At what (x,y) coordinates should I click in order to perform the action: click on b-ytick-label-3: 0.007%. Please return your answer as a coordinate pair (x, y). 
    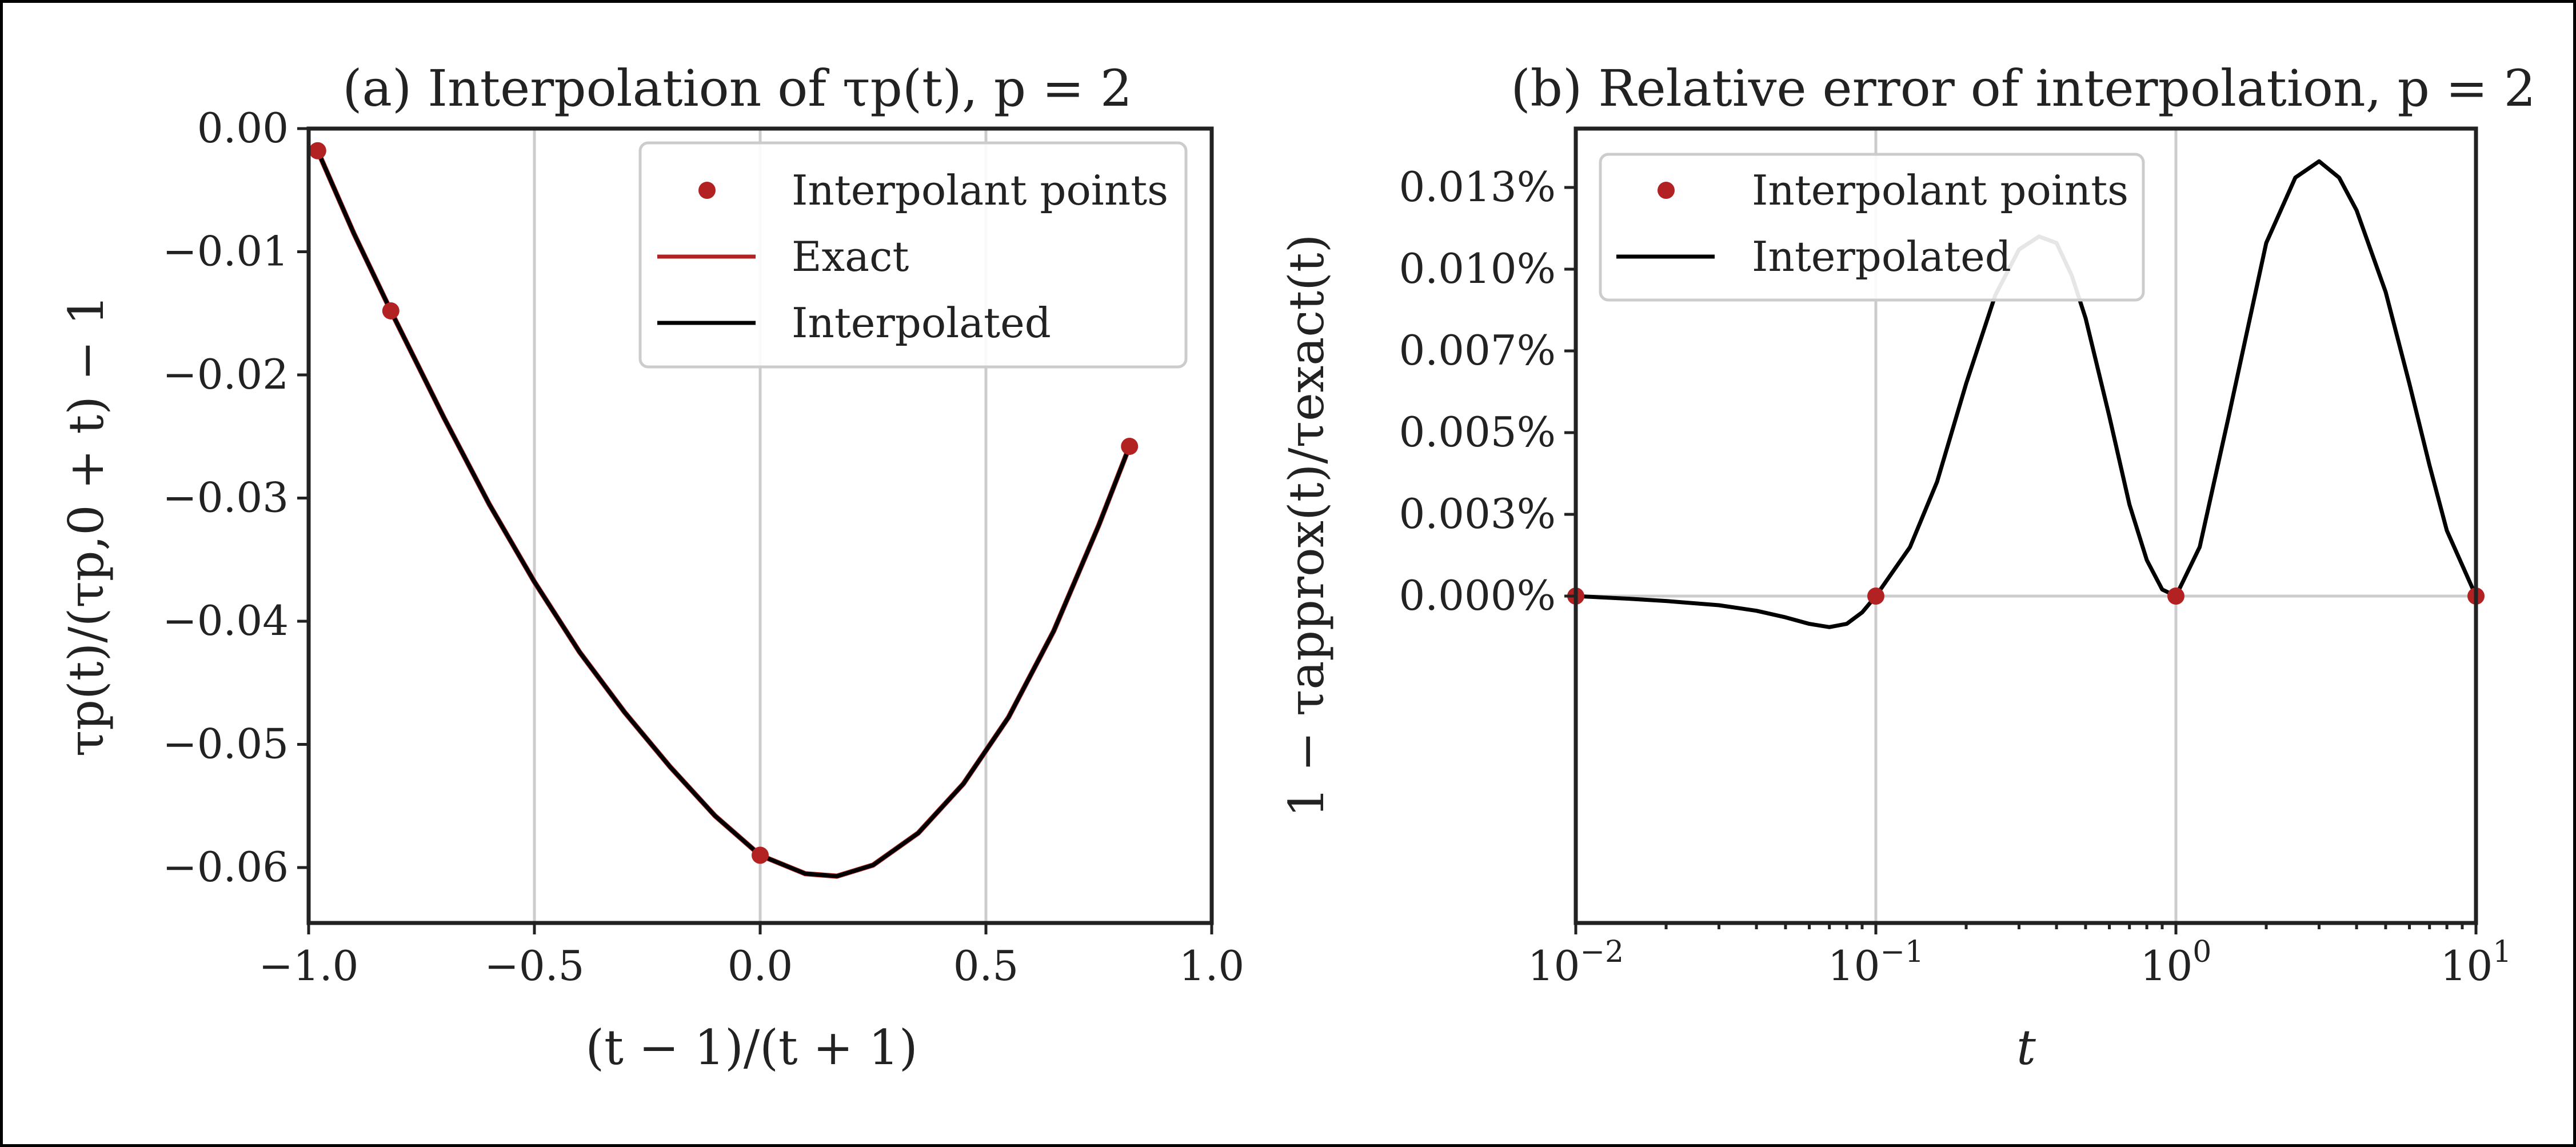
    Looking at the image, I should click on (1477, 350).